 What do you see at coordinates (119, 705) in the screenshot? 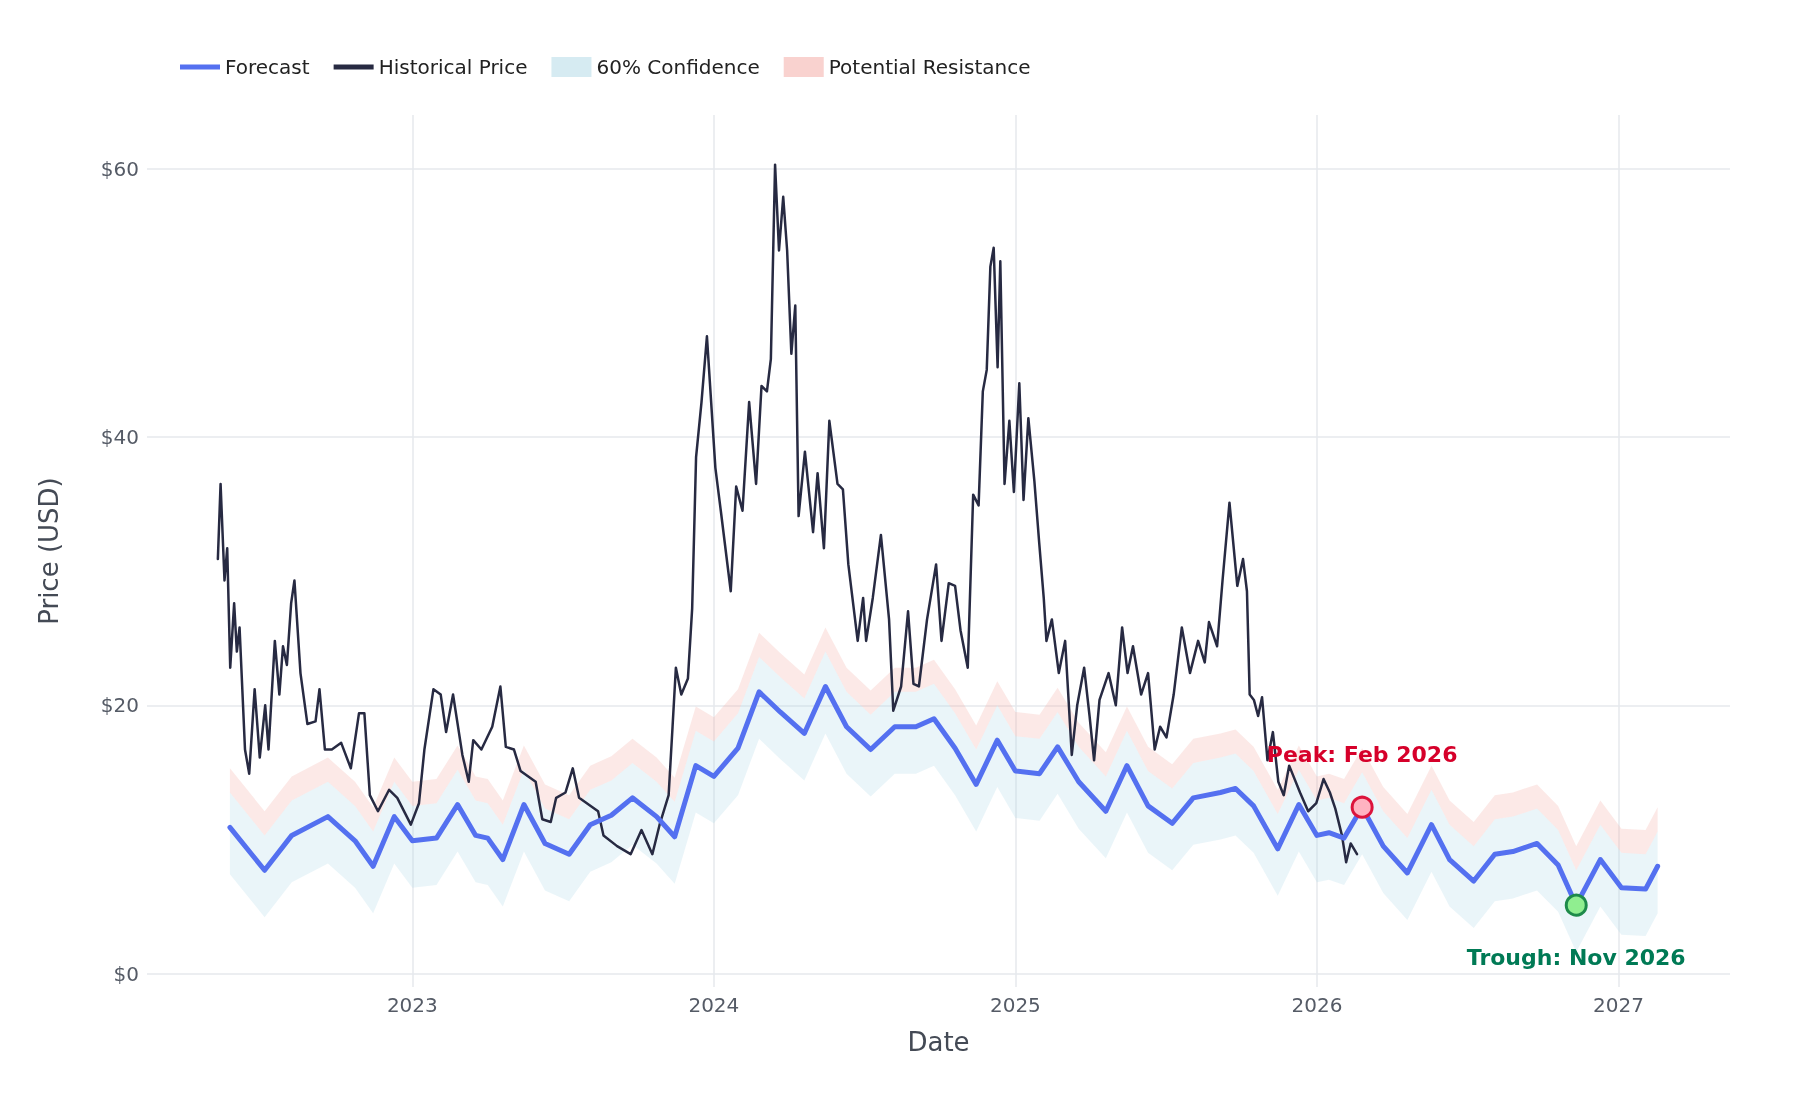
I see `y-tick-label: $20` at bounding box center [119, 705].